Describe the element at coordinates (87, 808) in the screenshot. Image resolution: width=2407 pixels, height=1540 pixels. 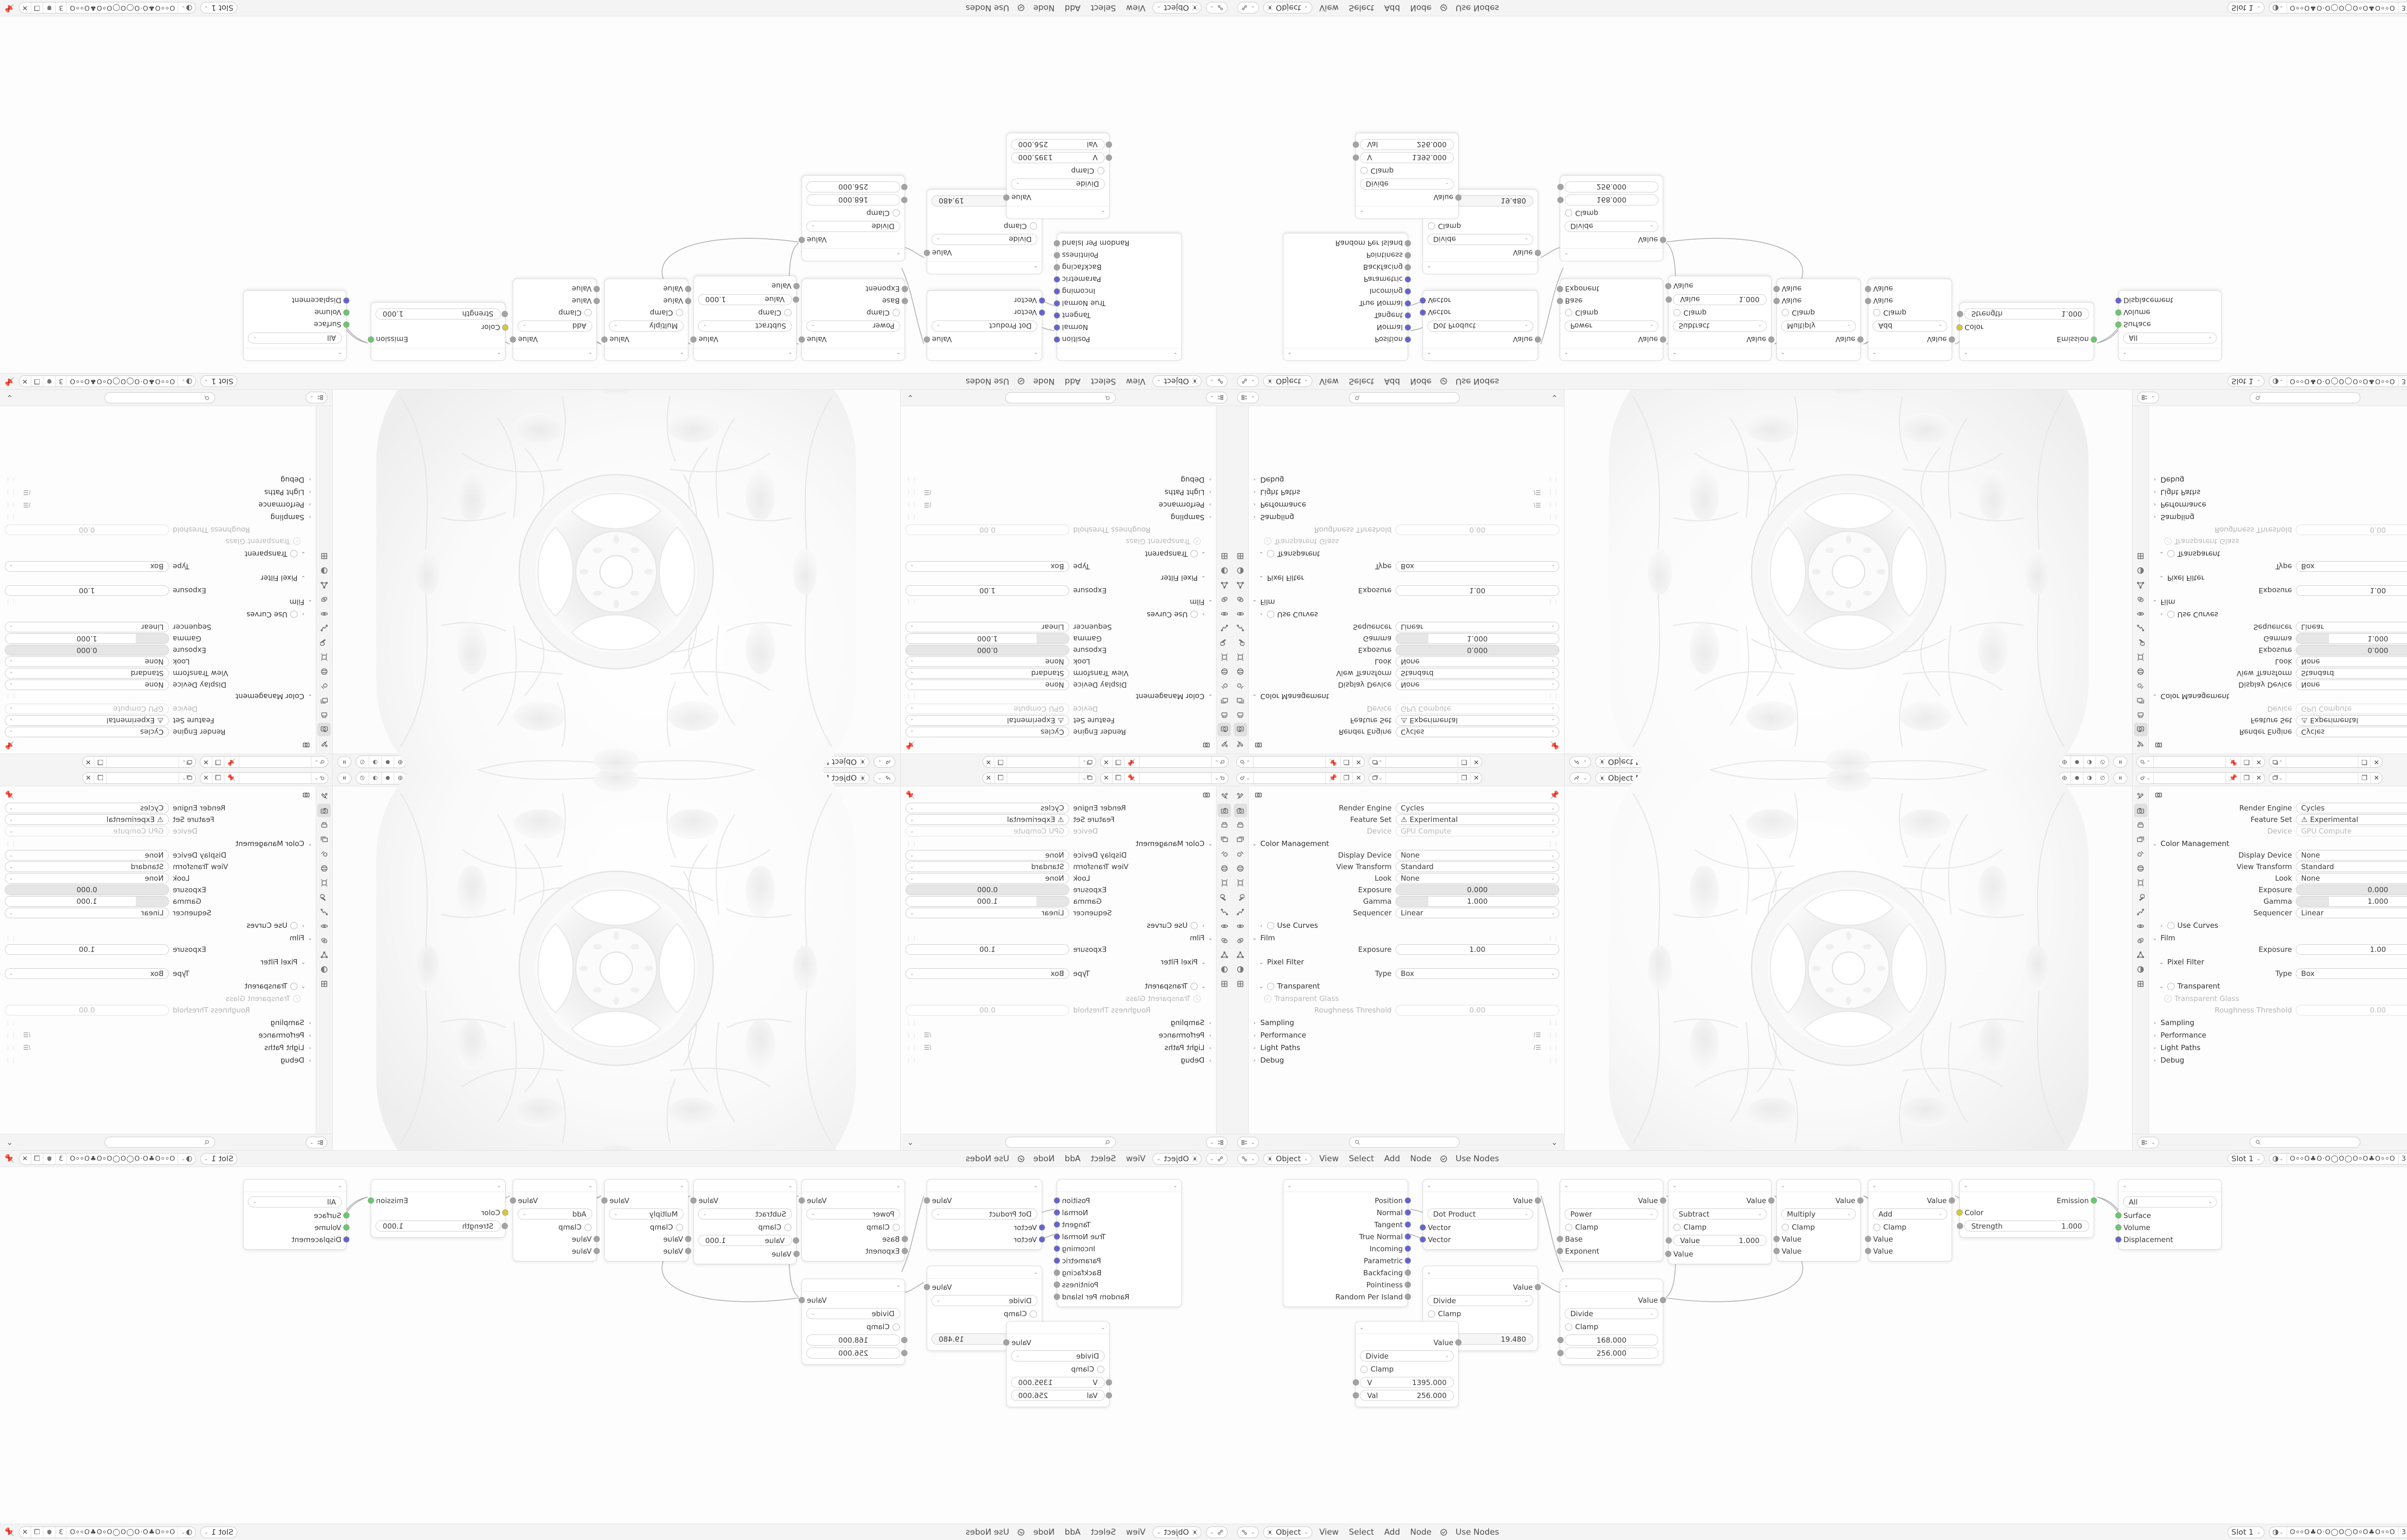
I see `render-engine-dropdown: Cycles⌄` at that location.